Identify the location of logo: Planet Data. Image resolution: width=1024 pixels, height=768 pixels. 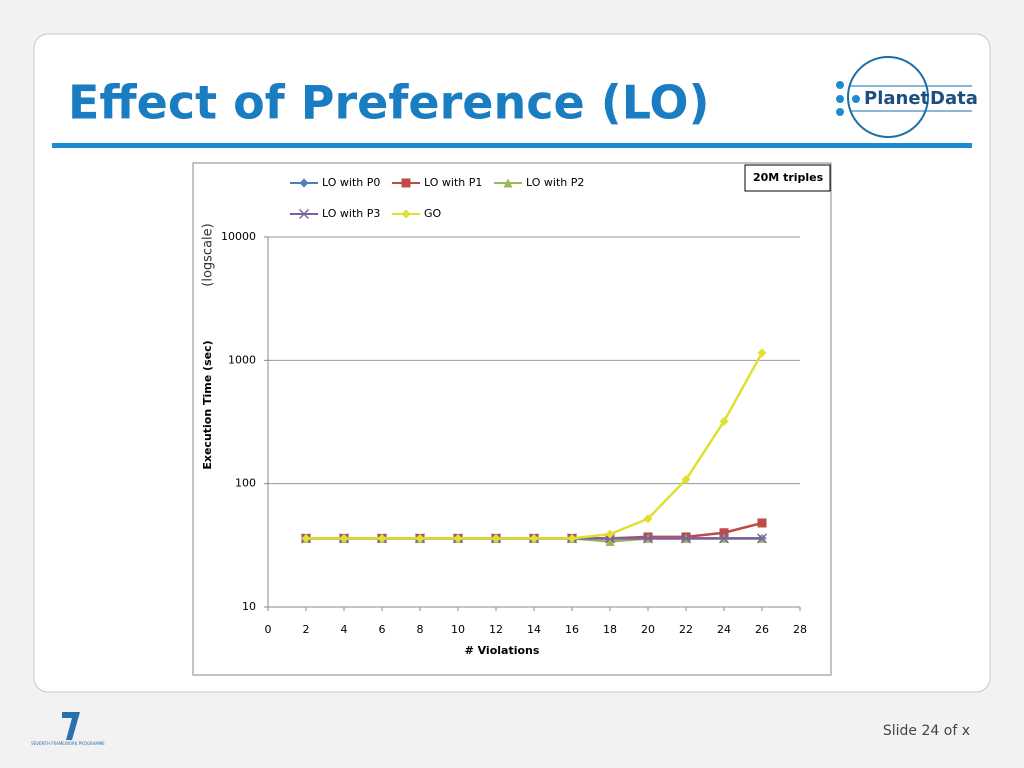
(907, 97).